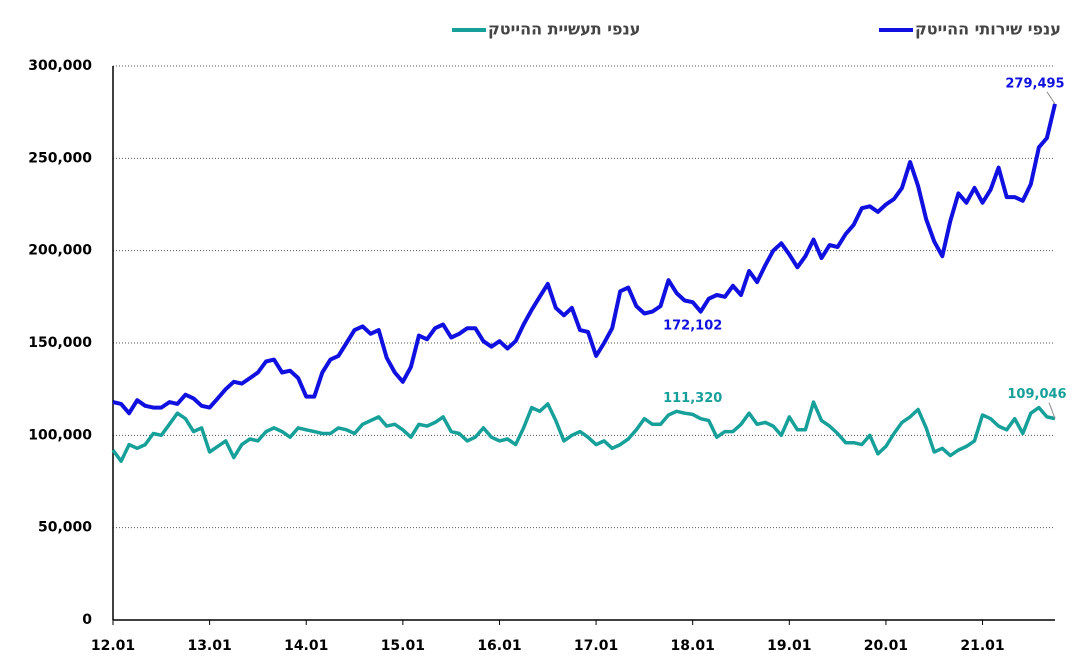  What do you see at coordinates (60, 158) in the screenshot?
I see `y-tick-label: 250,000` at bounding box center [60, 158].